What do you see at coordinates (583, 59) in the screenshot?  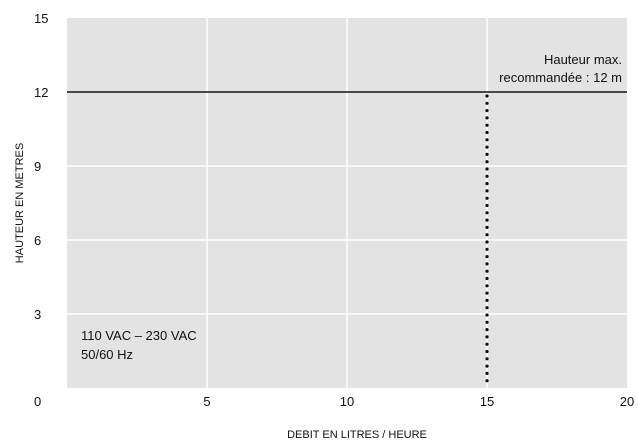 I see `max-height-label-line-1: Hauteur max.` at bounding box center [583, 59].